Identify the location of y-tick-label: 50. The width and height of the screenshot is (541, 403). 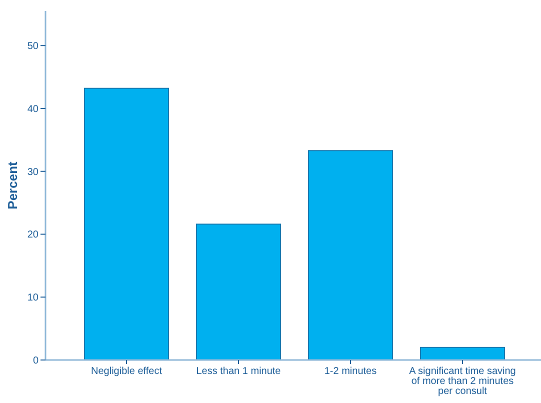
(33, 46).